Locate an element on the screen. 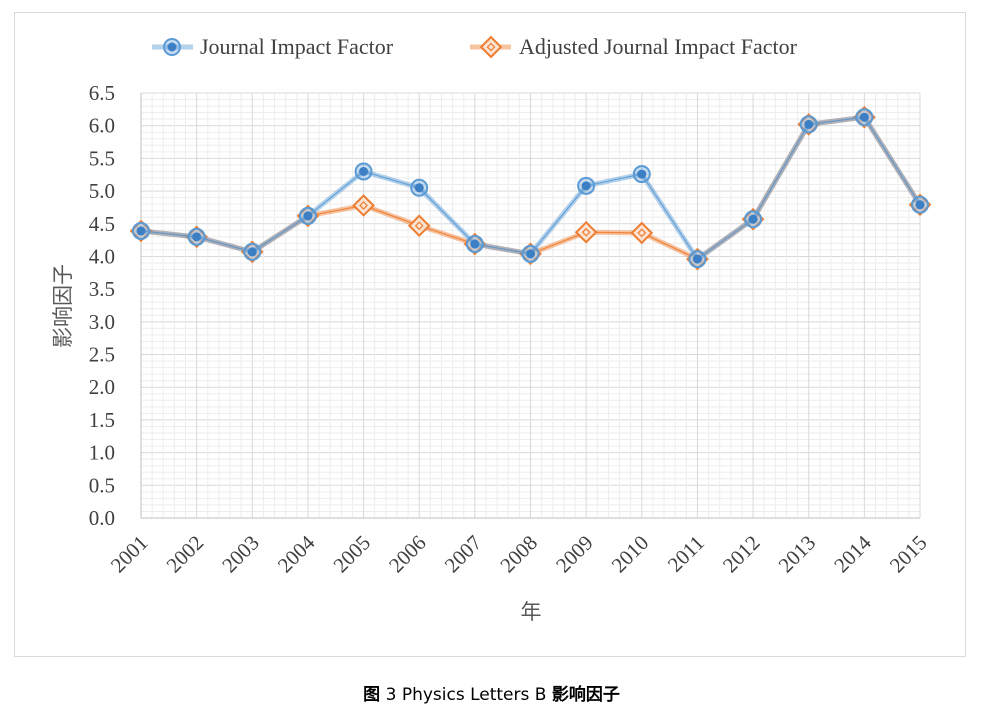 The height and width of the screenshot is (712, 983). caption-label: 图 is located at coordinates (372, 695).